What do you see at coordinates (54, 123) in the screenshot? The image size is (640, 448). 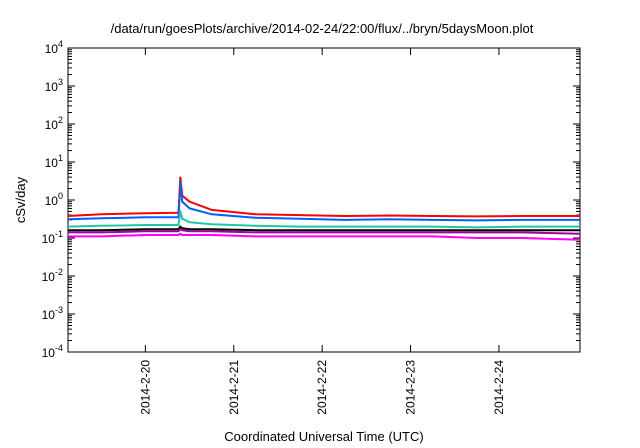 I see `y-tick-label: 10²` at bounding box center [54, 123].